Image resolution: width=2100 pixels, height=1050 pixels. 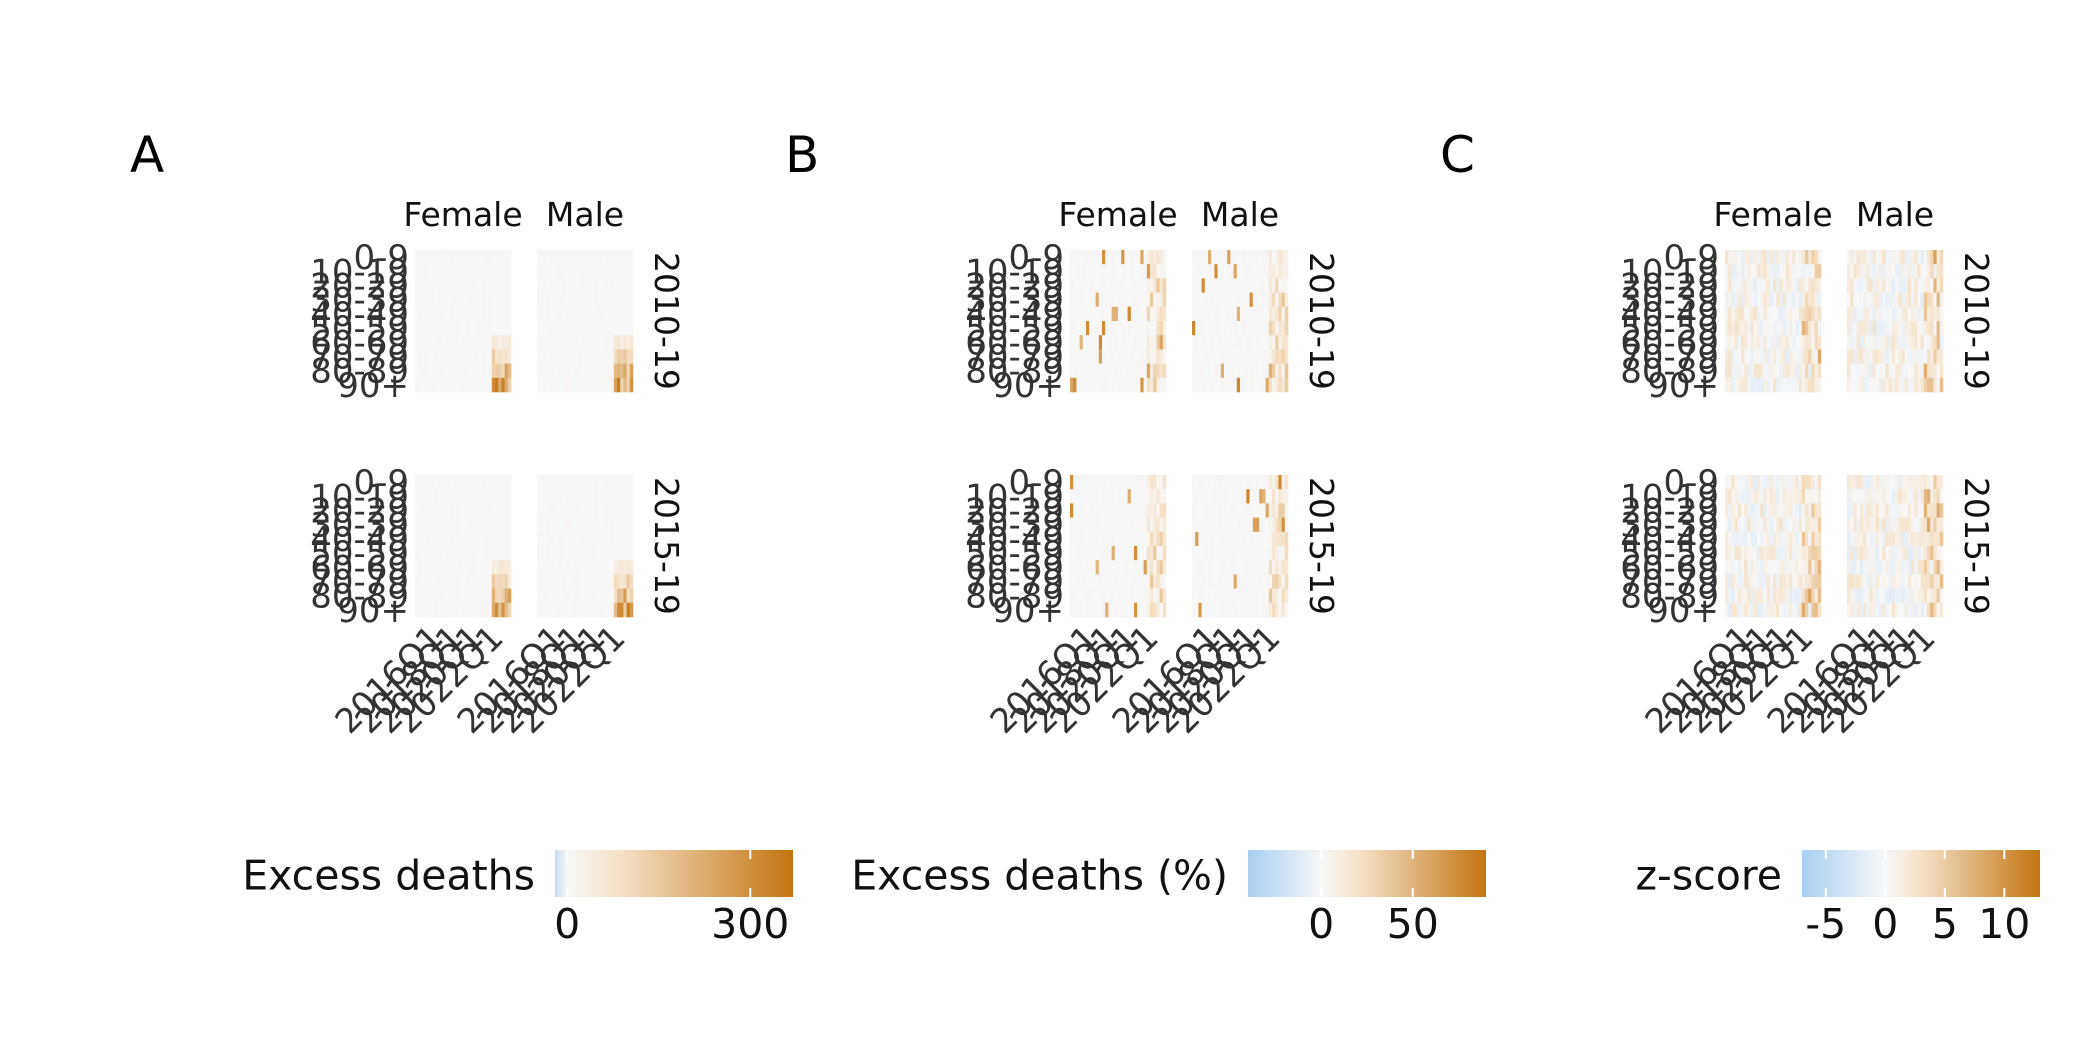 I want to click on legend-tick-label: -5, so click(x=1825, y=924).